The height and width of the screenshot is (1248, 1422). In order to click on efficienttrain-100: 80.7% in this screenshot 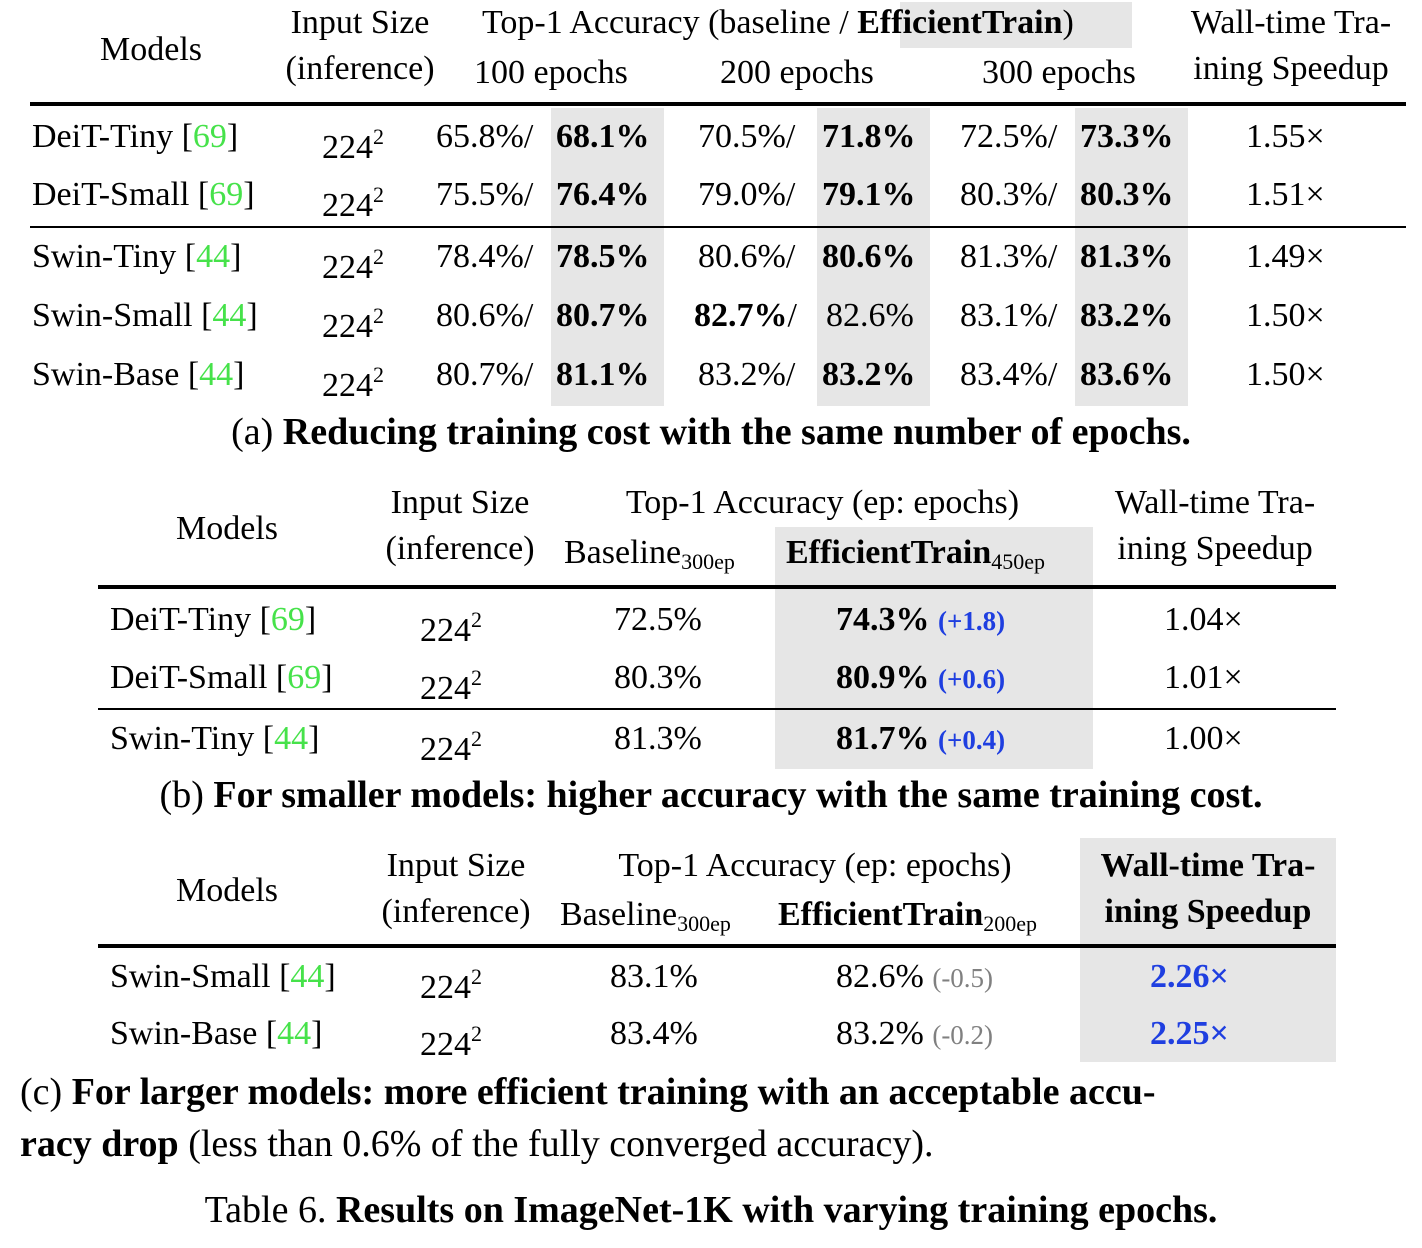, I will do `click(603, 315)`.